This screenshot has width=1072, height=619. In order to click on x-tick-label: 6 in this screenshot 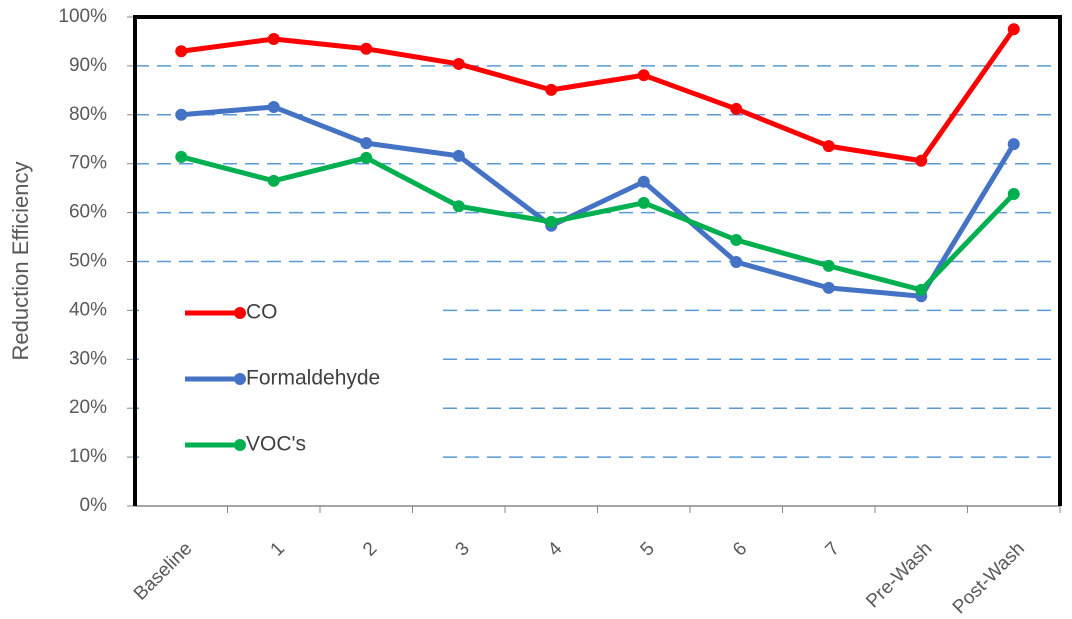, I will do `click(740, 549)`.